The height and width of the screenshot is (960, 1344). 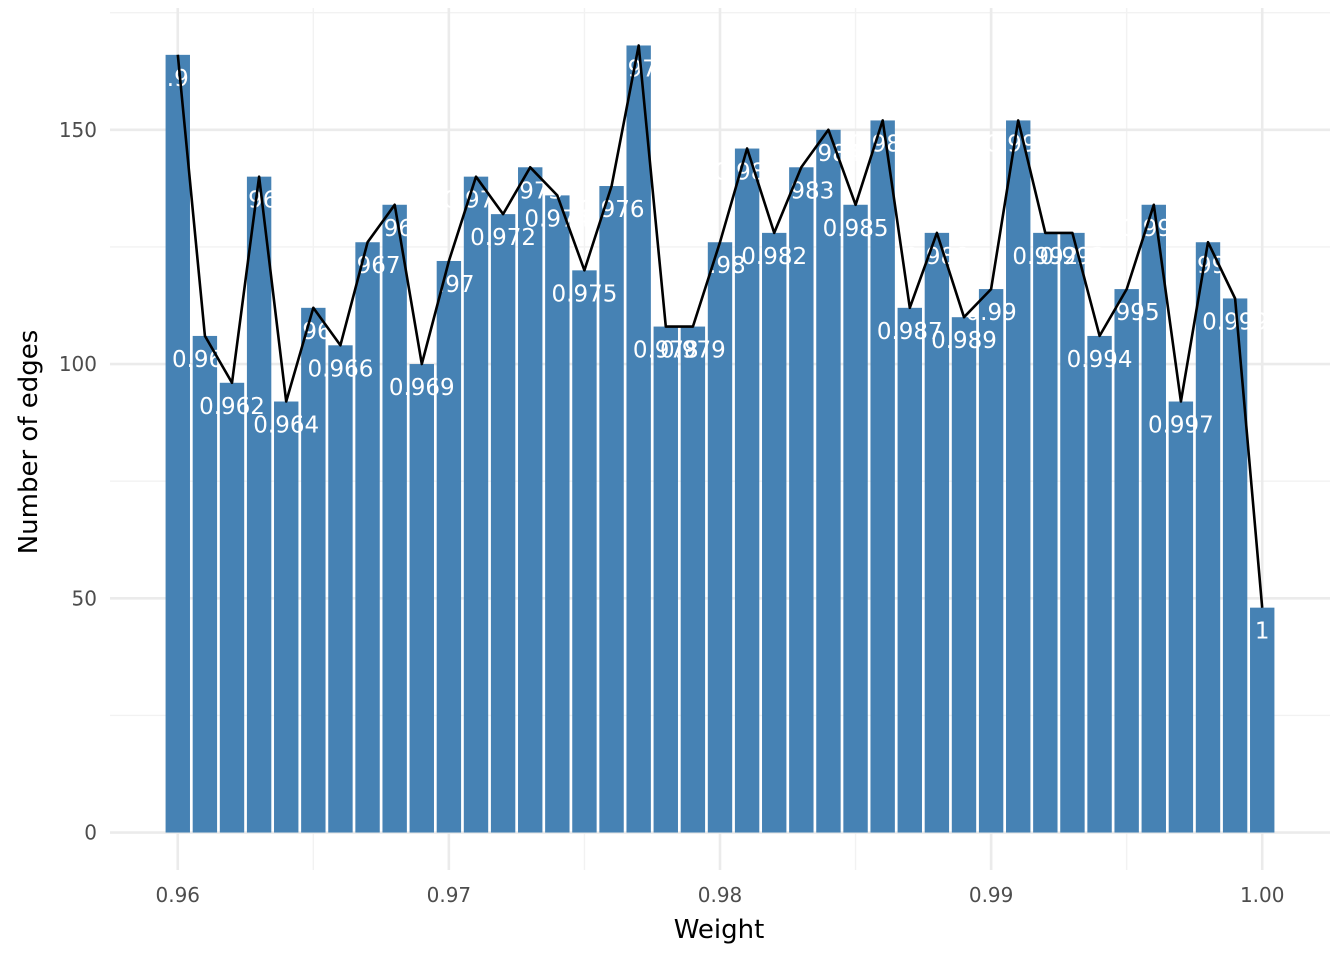 I want to click on bar-label: 0.969, so click(x=422, y=388).